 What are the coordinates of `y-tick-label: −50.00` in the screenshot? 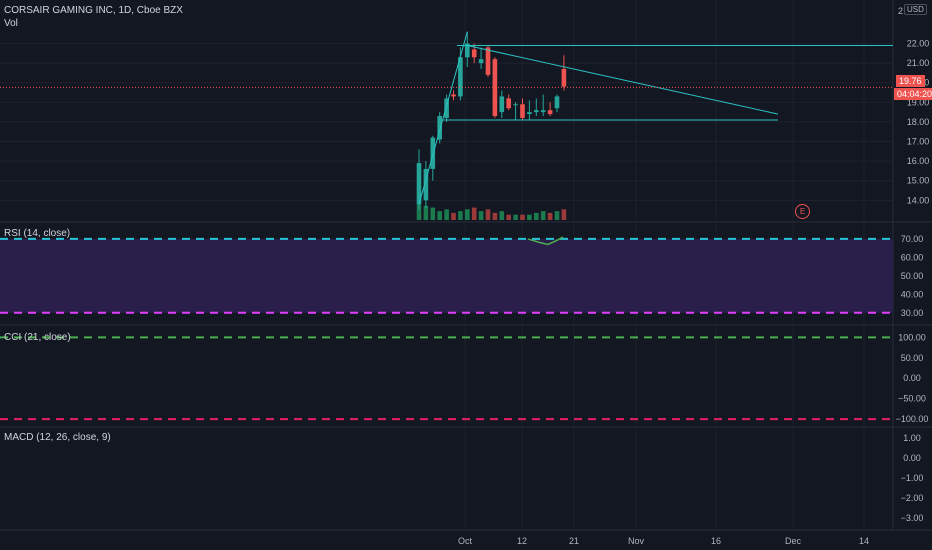 It's located at (912, 399).